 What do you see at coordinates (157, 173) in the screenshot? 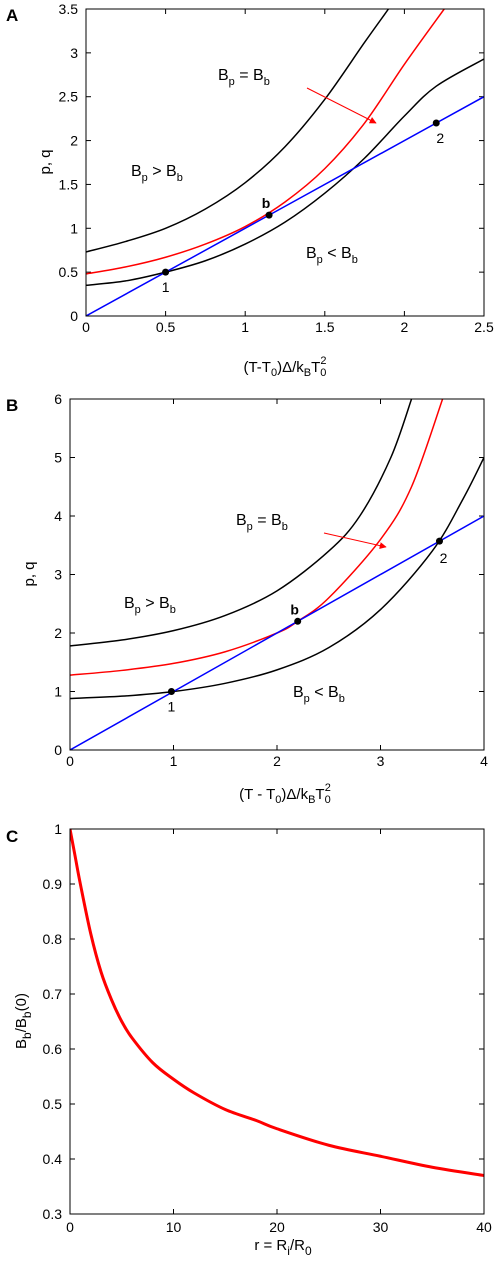
I see `panel-a-annotation-greater: Bp > Bb` at bounding box center [157, 173].